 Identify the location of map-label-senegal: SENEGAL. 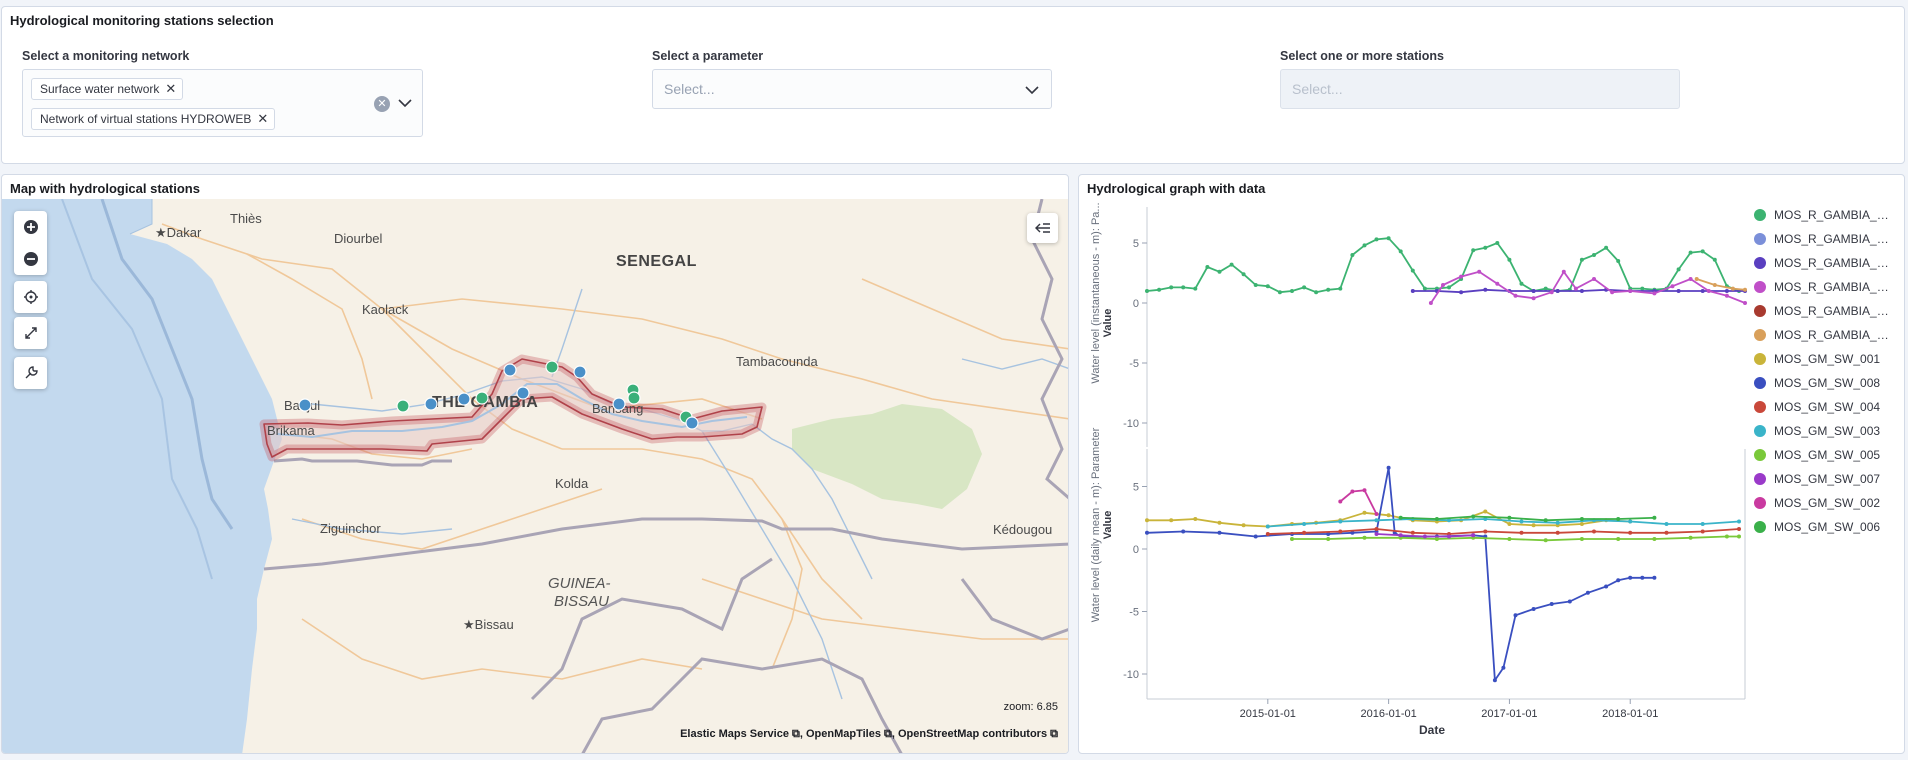
(656, 261).